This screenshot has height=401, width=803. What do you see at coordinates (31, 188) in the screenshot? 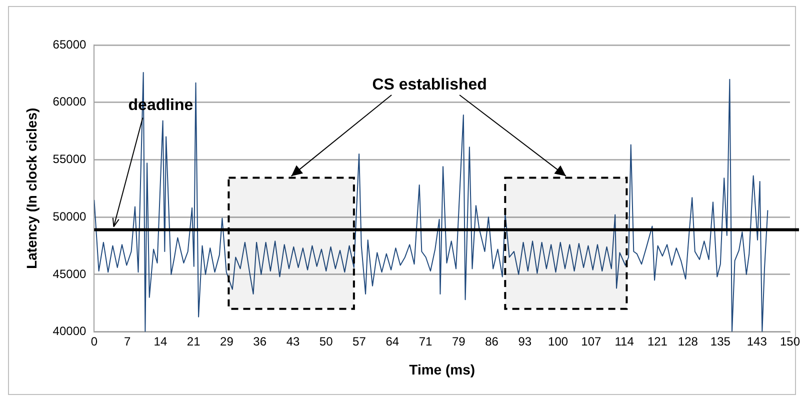
I see `y-axis-title: Latency (In clock cicles)` at bounding box center [31, 188].